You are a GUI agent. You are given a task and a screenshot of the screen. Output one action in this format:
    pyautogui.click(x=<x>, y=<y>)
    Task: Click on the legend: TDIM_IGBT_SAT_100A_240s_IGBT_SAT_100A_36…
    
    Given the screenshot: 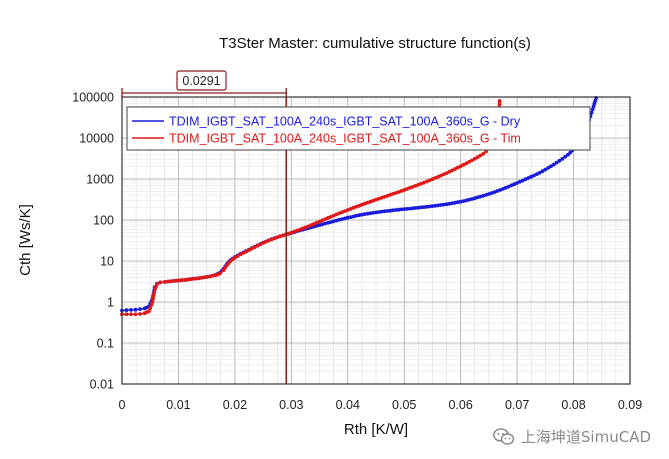 What is the action you would take?
    pyautogui.click(x=358, y=128)
    